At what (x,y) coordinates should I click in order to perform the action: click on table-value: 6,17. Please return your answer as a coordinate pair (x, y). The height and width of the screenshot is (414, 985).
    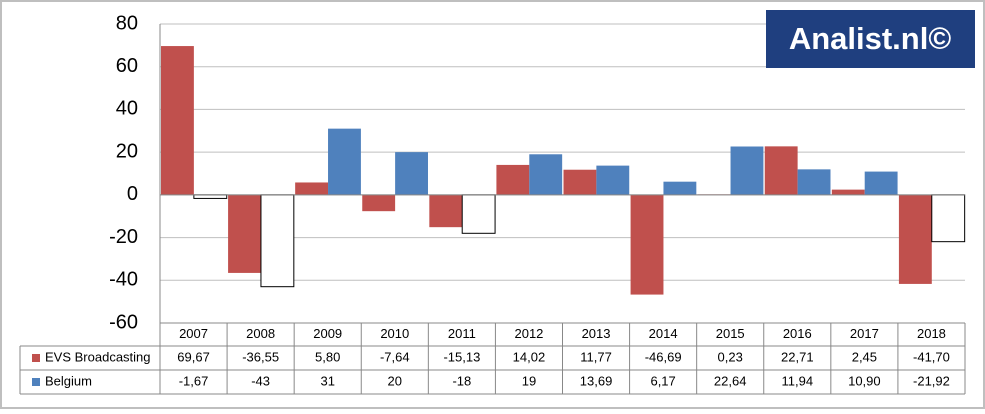
    Looking at the image, I should click on (662, 380).